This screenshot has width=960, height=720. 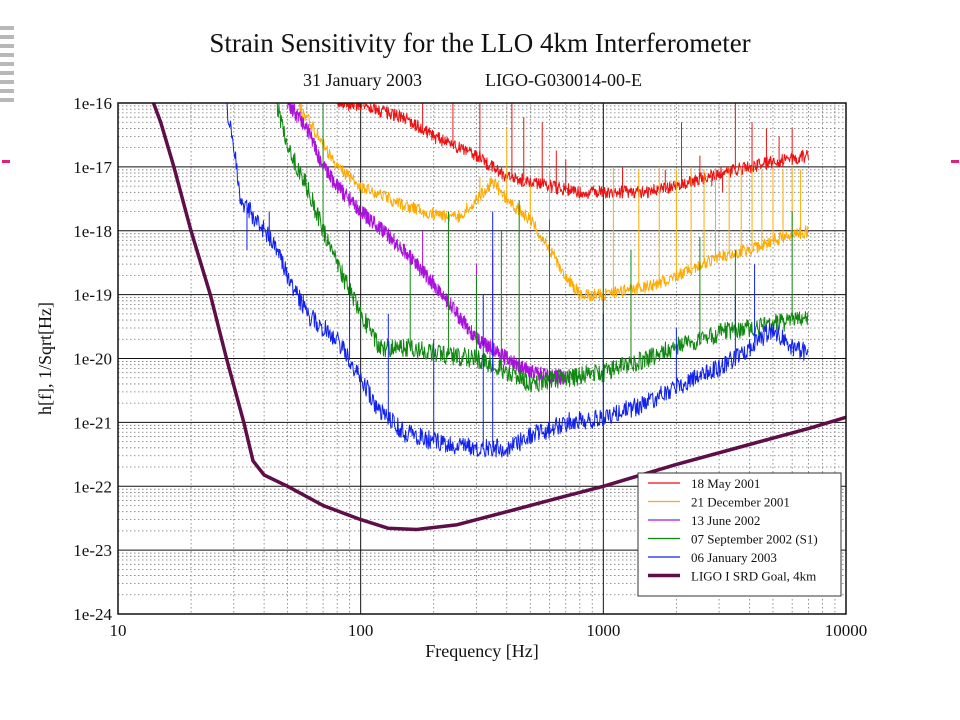 What do you see at coordinates (754, 539) in the screenshot?
I see `legend-entry: 07 September 2002 (S1)` at bounding box center [754, 539].